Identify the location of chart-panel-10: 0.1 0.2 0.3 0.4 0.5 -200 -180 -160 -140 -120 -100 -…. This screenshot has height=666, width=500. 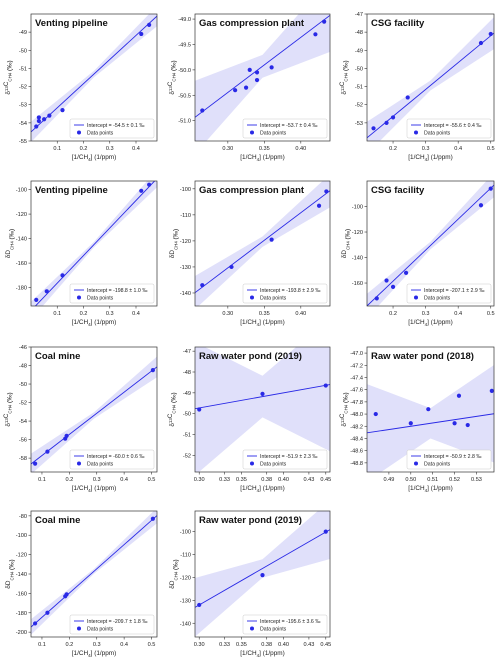
(81, 584).